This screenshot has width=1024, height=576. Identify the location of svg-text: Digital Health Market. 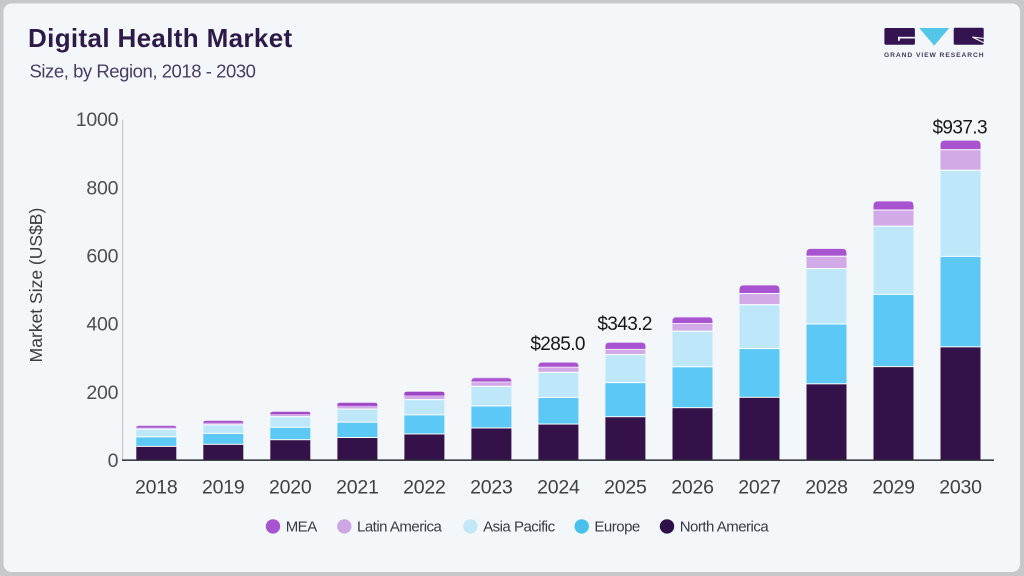
(160, 38).